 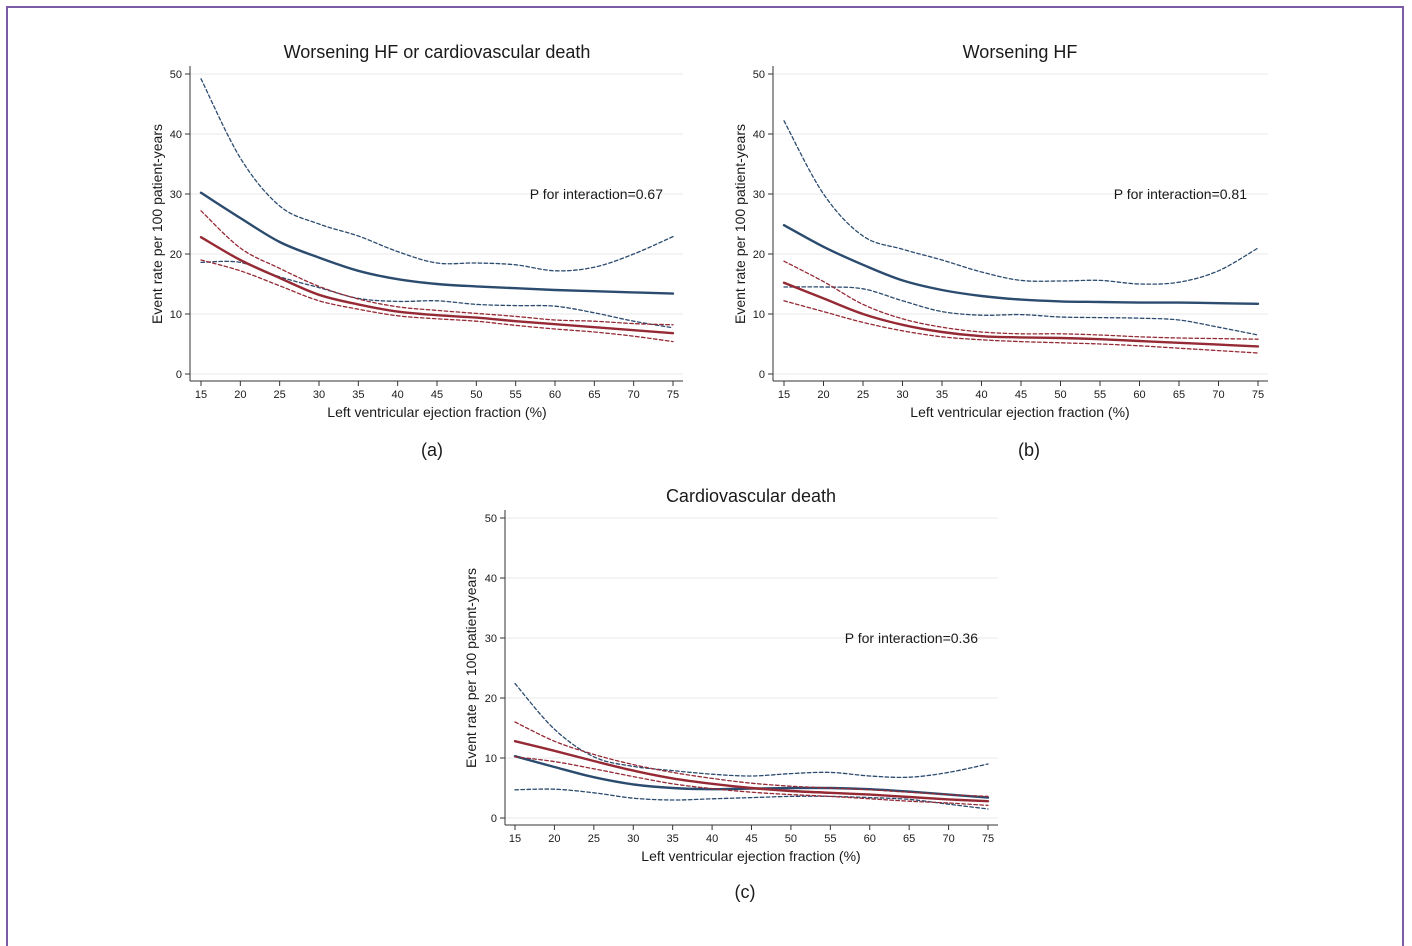 What do you see at coordinates (201, 395) in the screenshot?
I see `panel-a-x-tick-label: 15` at bounding box center [201, 395].